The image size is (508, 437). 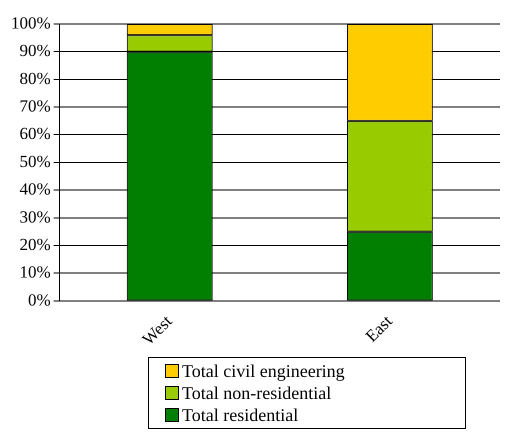 What do you see at coordinates (30, 22) in the screenshot?
I see `y-tick-label: 100%` at bounding box center [30, 22].